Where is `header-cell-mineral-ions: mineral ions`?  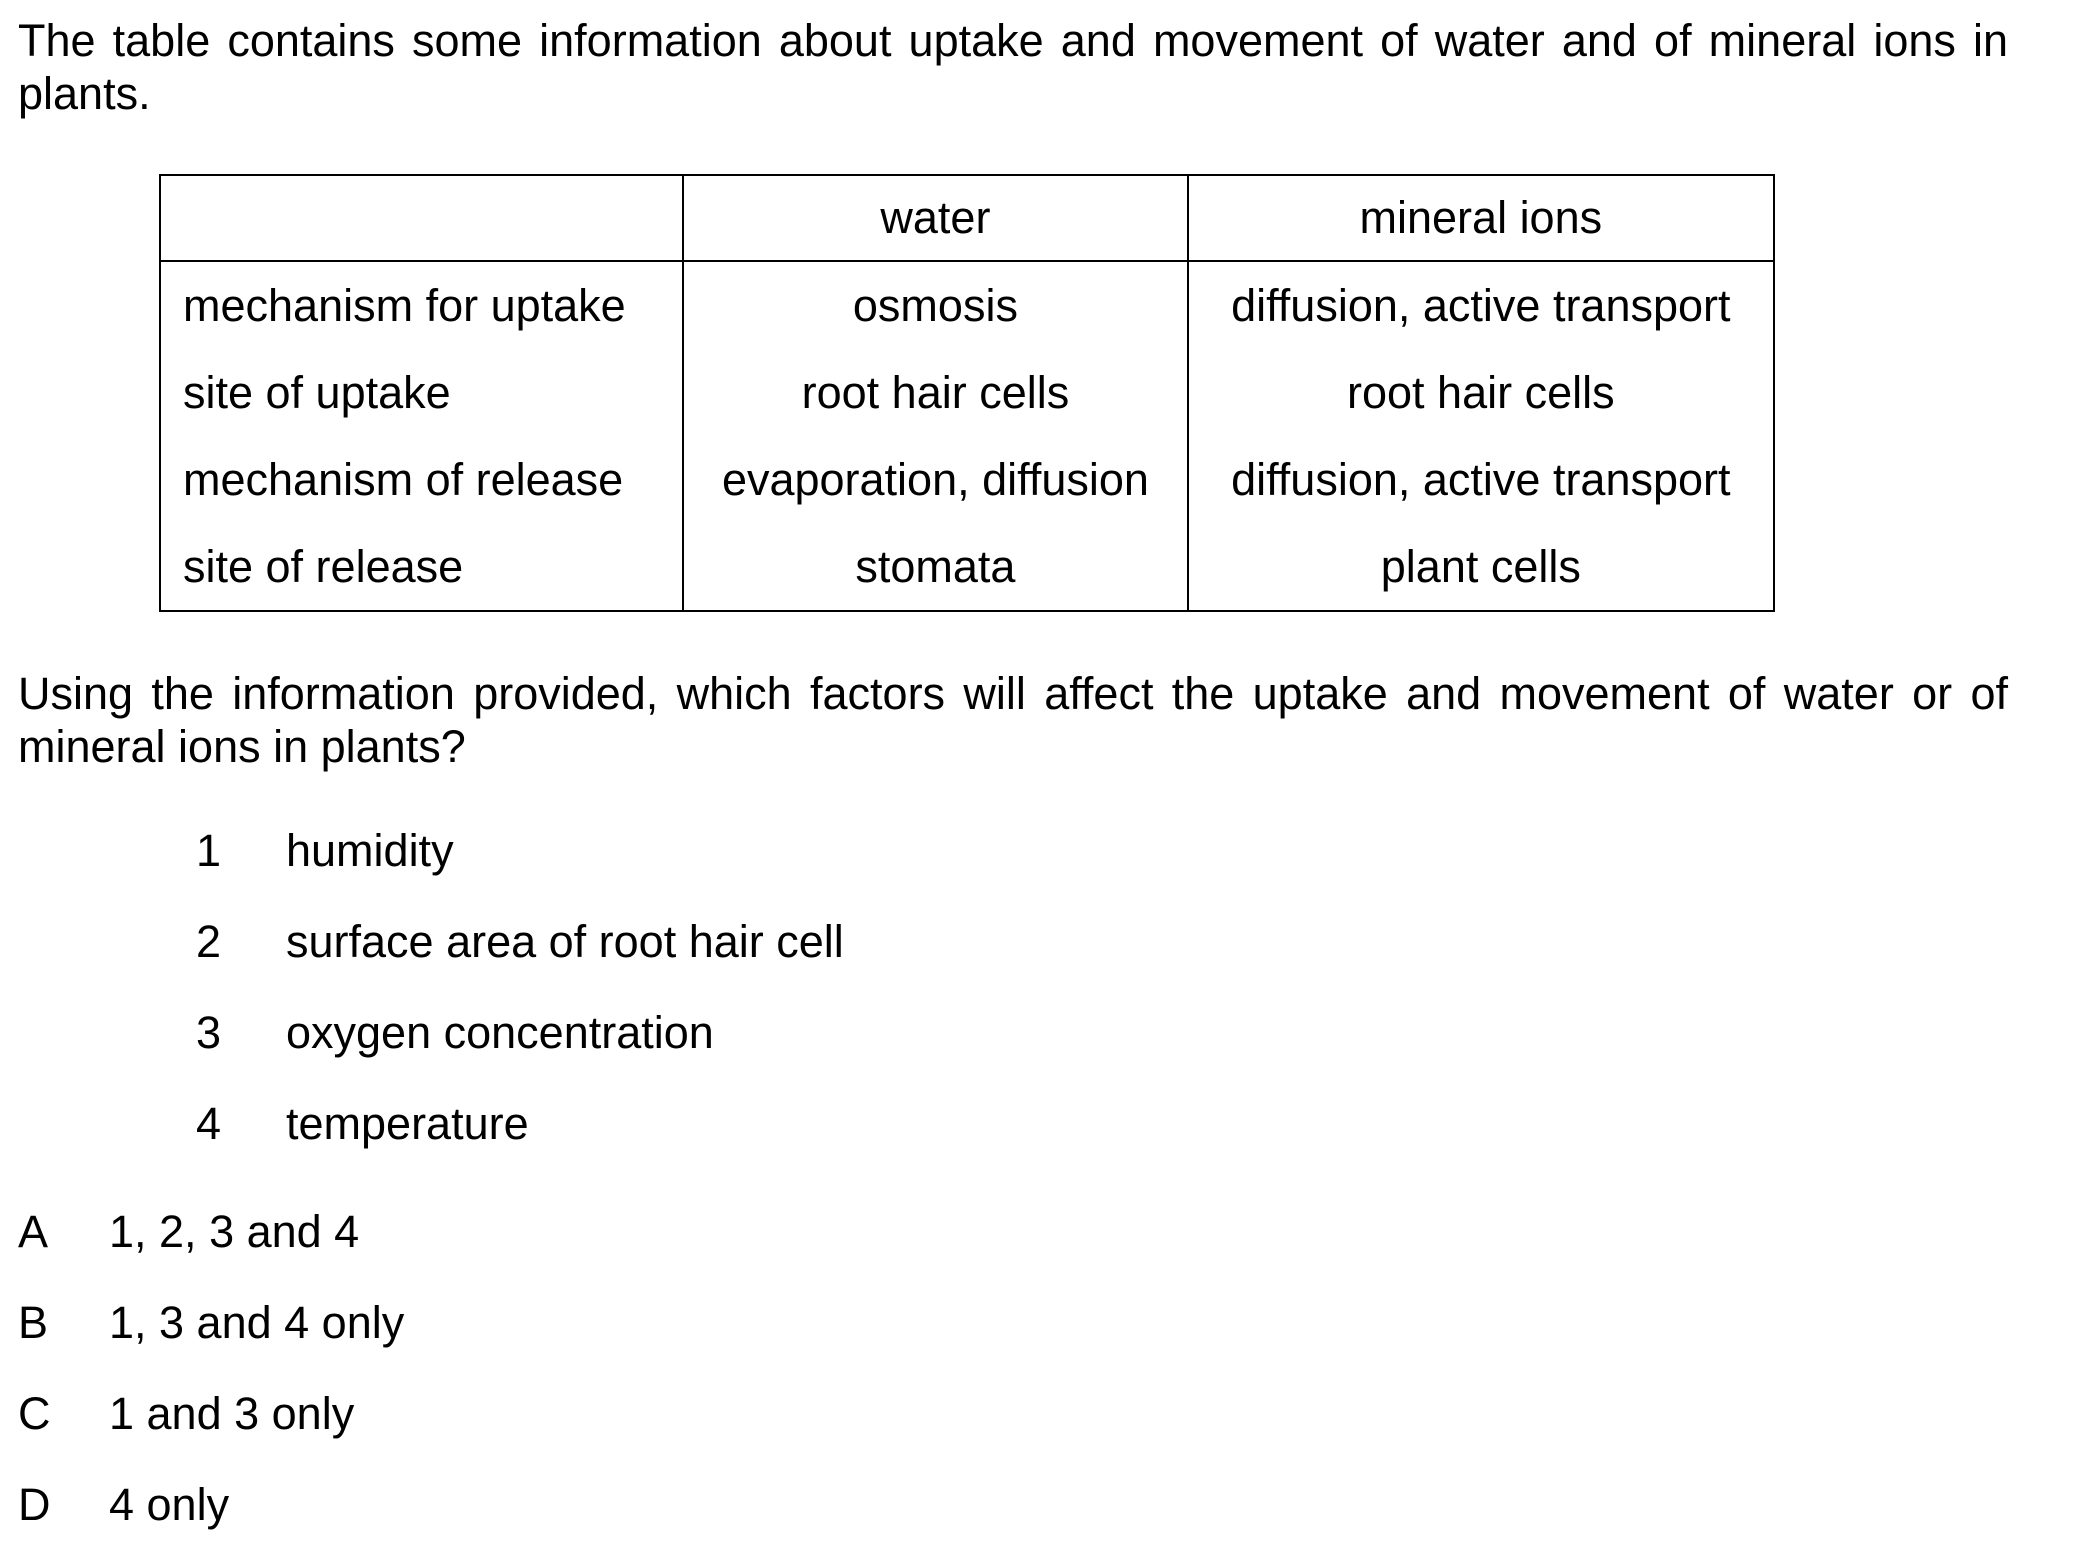 header-cell-mineral-ions: mineral ions is located at coordinates (1481, 218).